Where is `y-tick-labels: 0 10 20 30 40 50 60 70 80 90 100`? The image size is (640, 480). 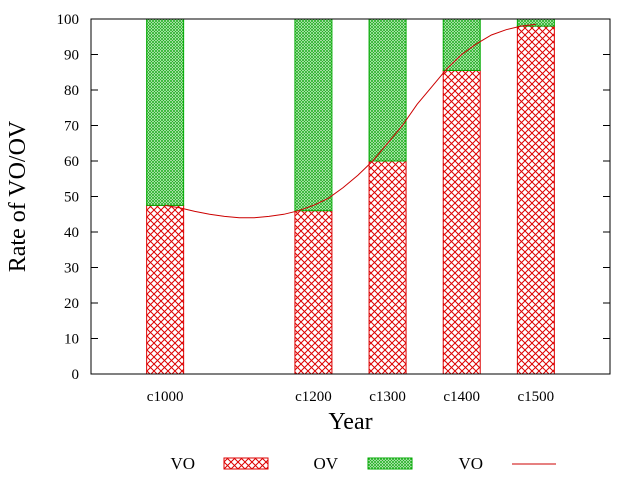
y-tick-labels: 0 10 20 30 40 50 60 70 80 90 100 is located at coordinates (68, 197).